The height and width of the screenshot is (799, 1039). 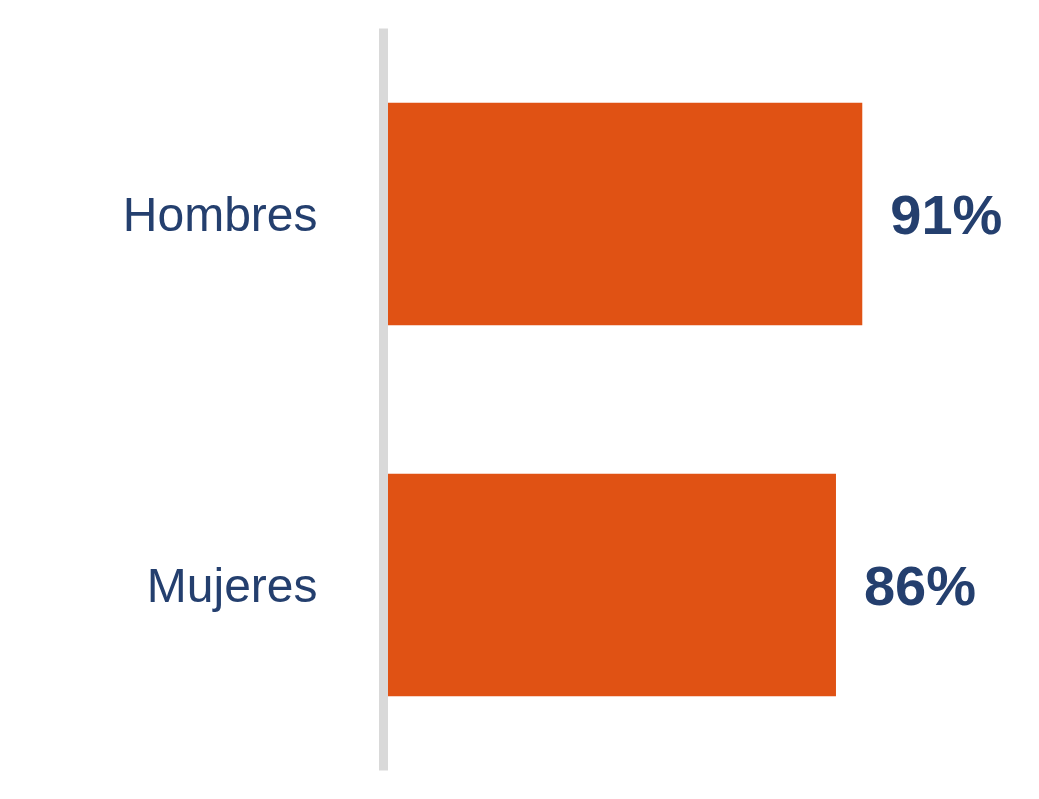 I want to click on y-tick-label: Hombres, so click(x=220, y=214).